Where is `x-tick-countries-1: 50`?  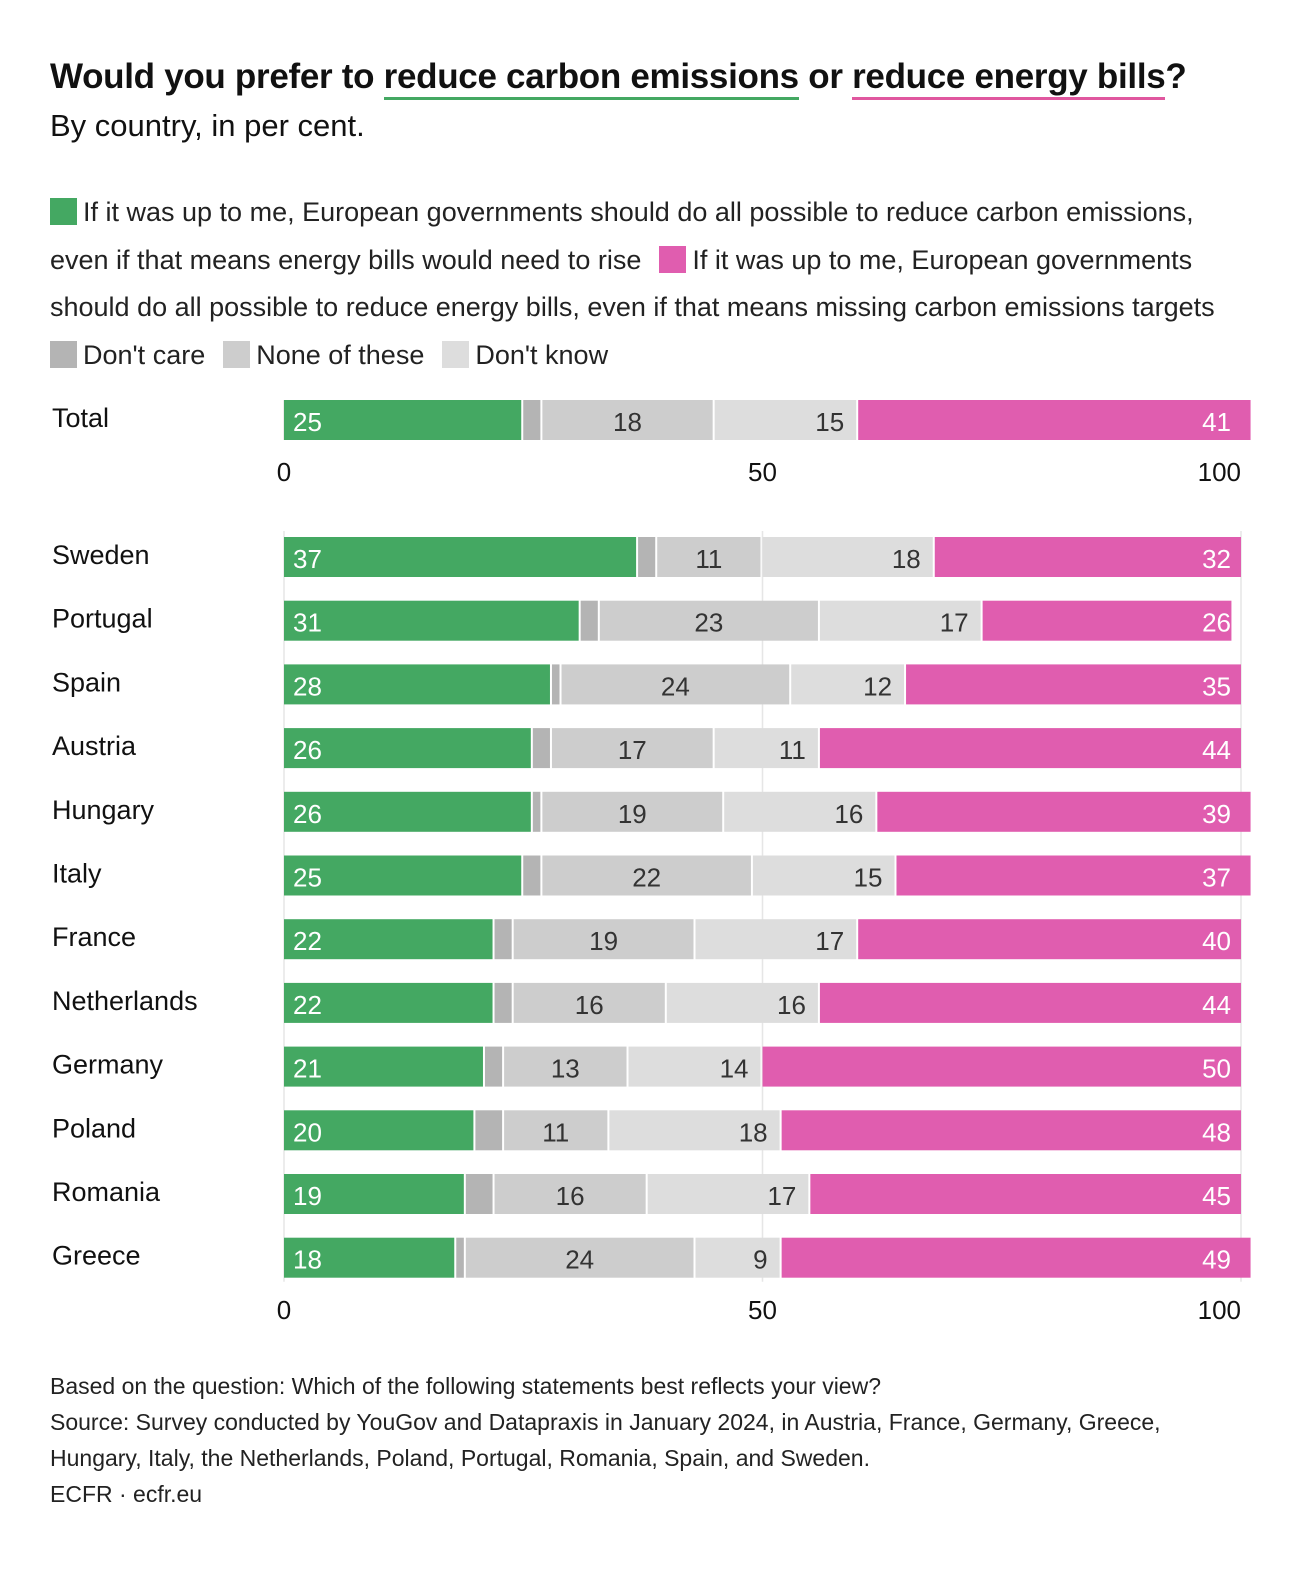
x-tick-countries-1: 50 is located at coordinates (762, 1310).